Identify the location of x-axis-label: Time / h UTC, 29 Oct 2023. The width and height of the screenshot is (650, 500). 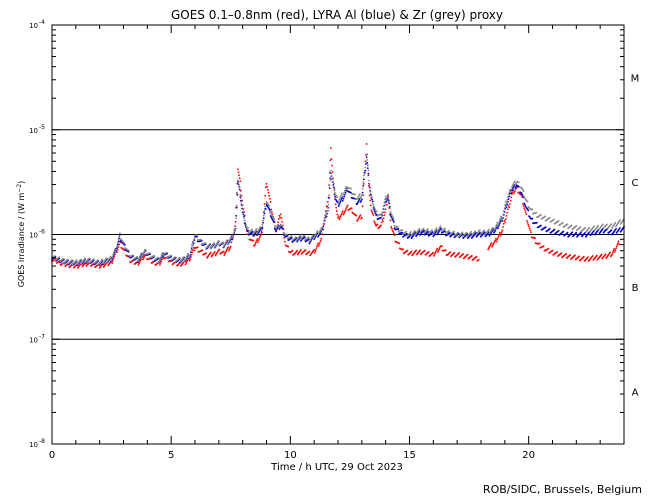
(336, 467).